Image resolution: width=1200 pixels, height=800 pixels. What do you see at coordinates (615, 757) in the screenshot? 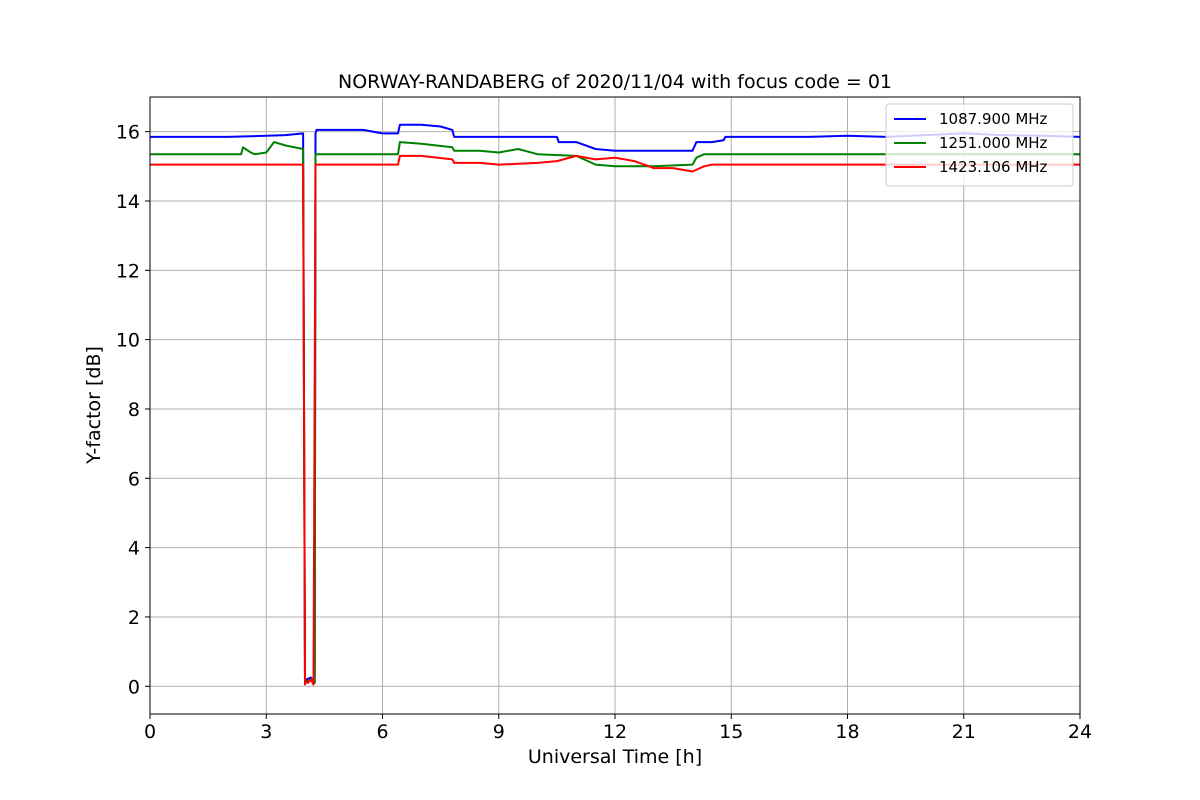
I see `x-axis-label: Universal Time [h]` at bounding box center [615, 757].